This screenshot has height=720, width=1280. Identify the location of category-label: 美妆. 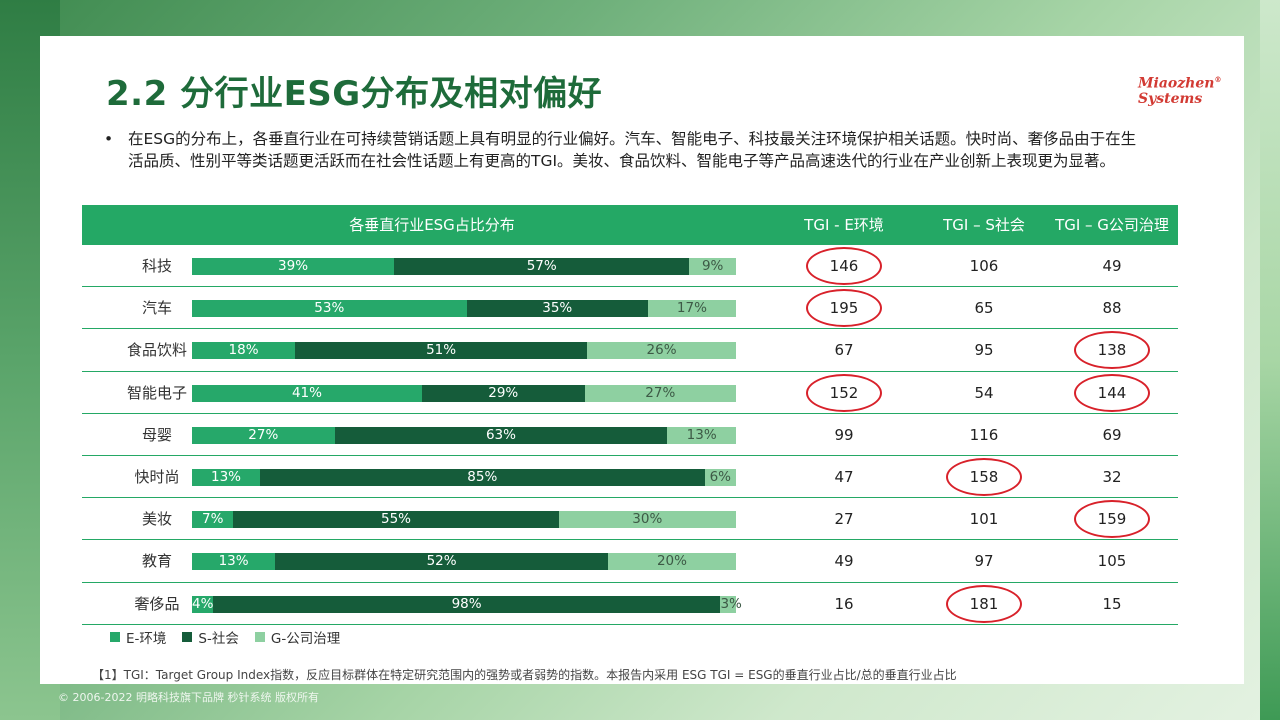
(156, 519).